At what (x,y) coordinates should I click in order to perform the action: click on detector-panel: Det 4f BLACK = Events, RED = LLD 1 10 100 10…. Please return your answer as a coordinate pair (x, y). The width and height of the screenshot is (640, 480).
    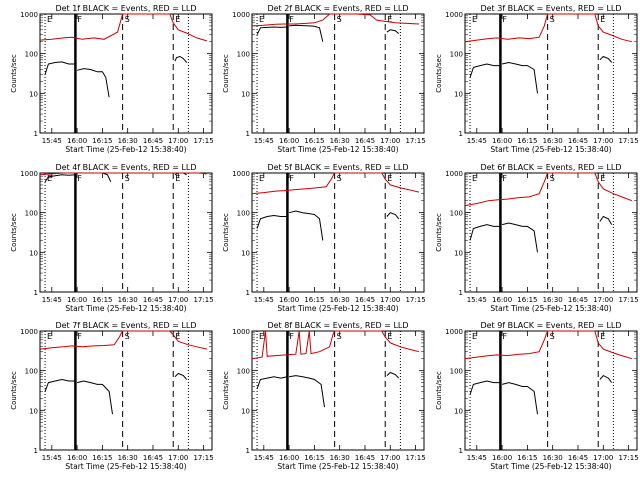
    Looking at the image, I should click on (112, 238).